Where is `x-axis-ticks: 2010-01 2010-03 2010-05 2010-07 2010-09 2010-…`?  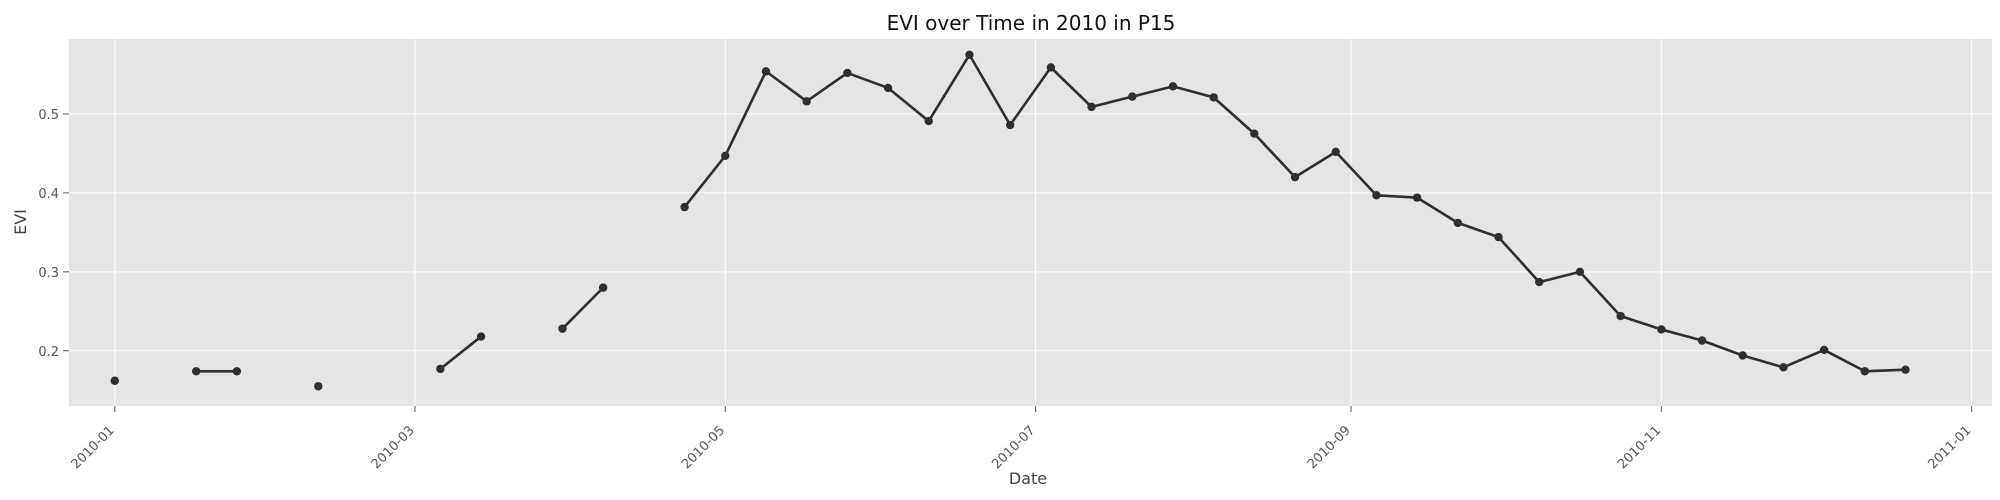 x-axis-ticks: 2010-01 2010-03 2010-05 2010-07 2010-09 2010-… is located at coordinates (1021, 439).